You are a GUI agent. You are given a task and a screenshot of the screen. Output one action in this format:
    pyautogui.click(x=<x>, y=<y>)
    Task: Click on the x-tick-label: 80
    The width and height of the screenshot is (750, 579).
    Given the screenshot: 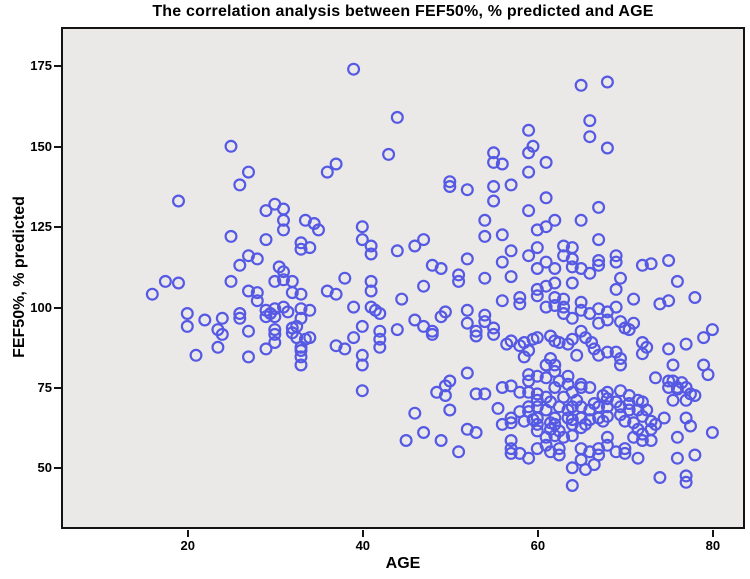 What is the action you would take?
    pyautogui.click(x=713, y=545)
    